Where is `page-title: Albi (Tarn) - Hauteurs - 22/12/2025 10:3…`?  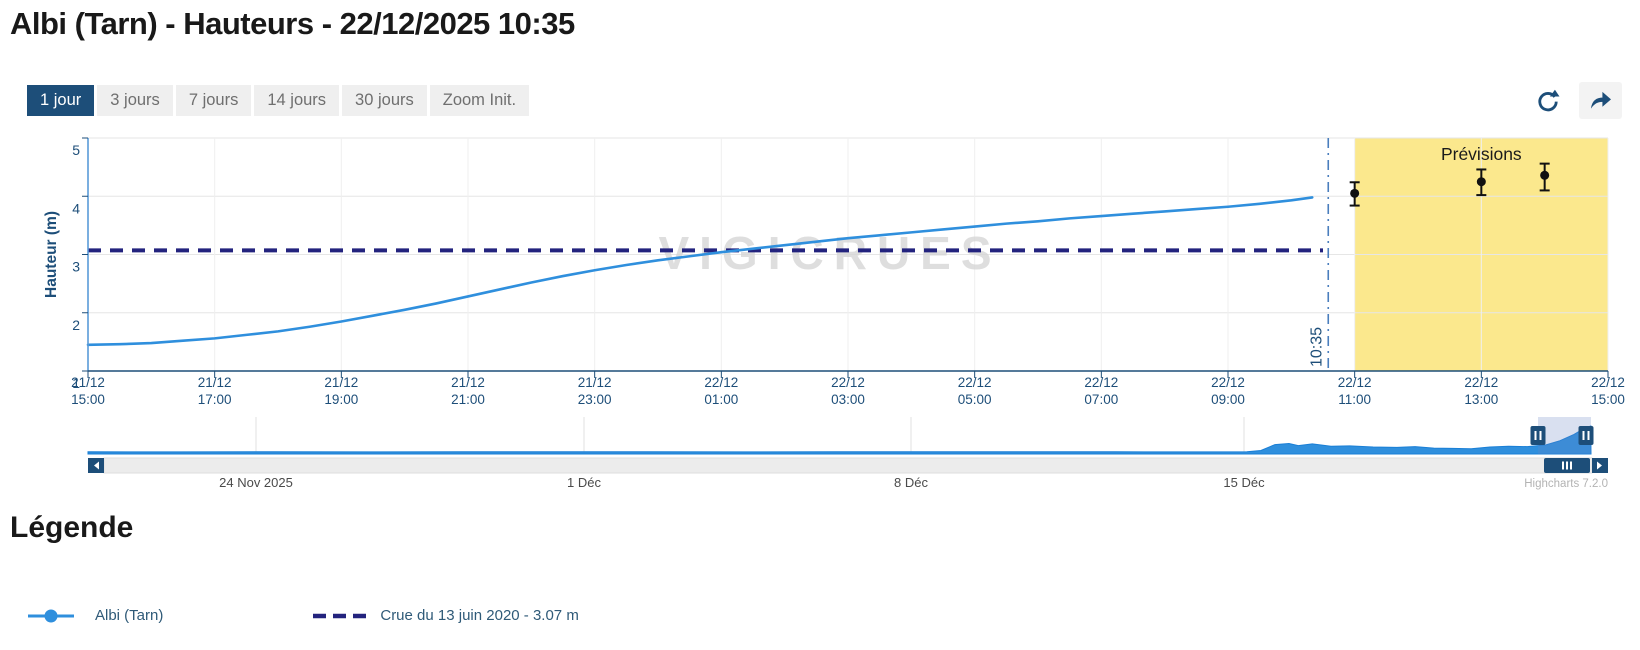 page-title: Albi (Tarn) - Hauteurs - 22/12/2025 10:3… is located at coordinates (292, 23).